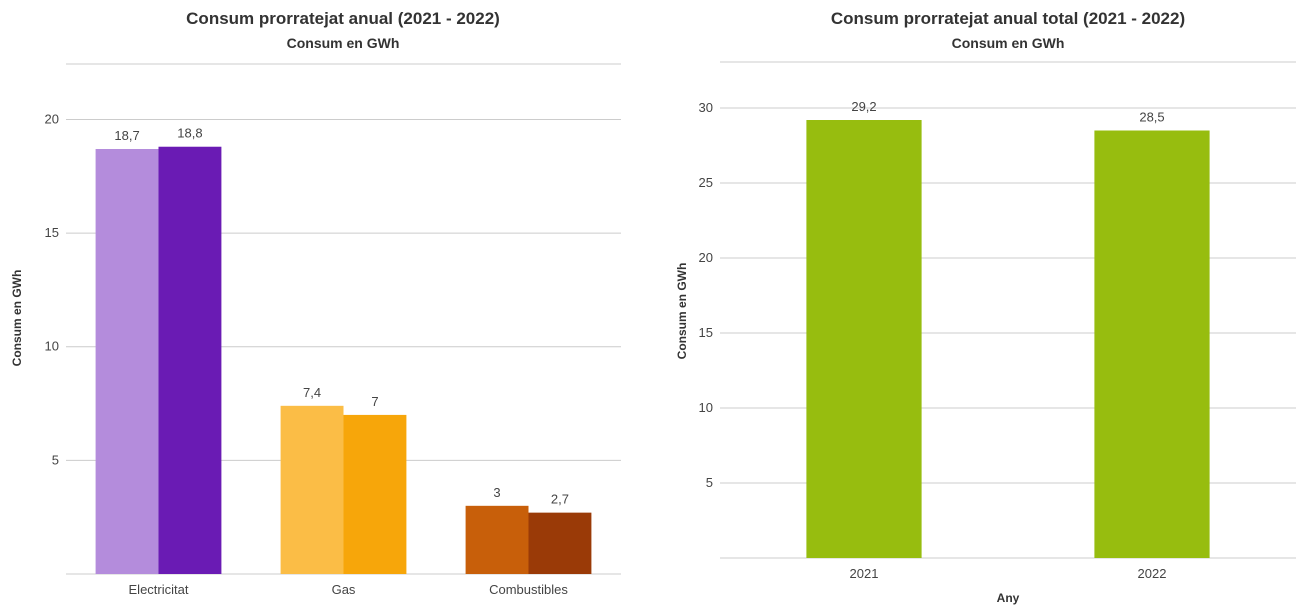  What do you see at coordinates (863, 106) in the screenshot?
I see `data-label: 29,2` at bounding box center [863, 106].